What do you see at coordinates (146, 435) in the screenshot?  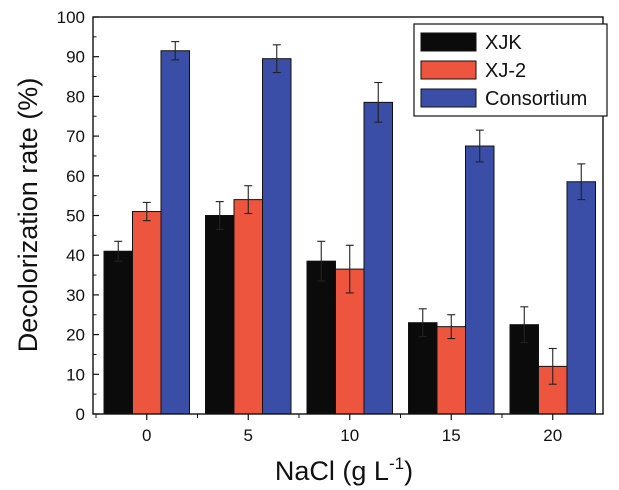 I see `x-tick-label-0: 0` at bounding box center [146, 435].